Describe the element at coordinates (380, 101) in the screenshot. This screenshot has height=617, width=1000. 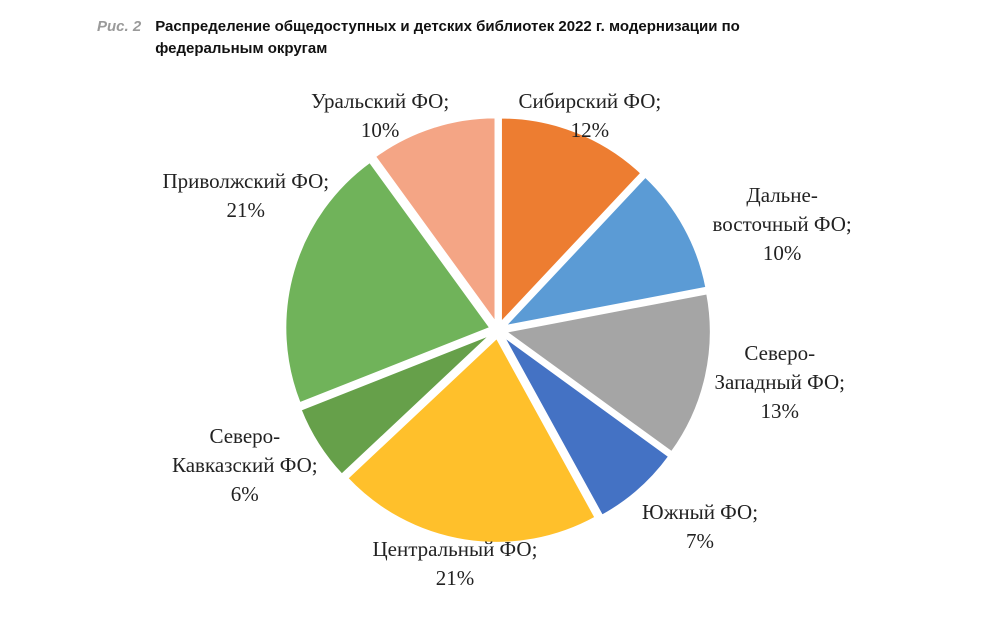
I see `slice-label-line: Уральский ФО;` at that location.